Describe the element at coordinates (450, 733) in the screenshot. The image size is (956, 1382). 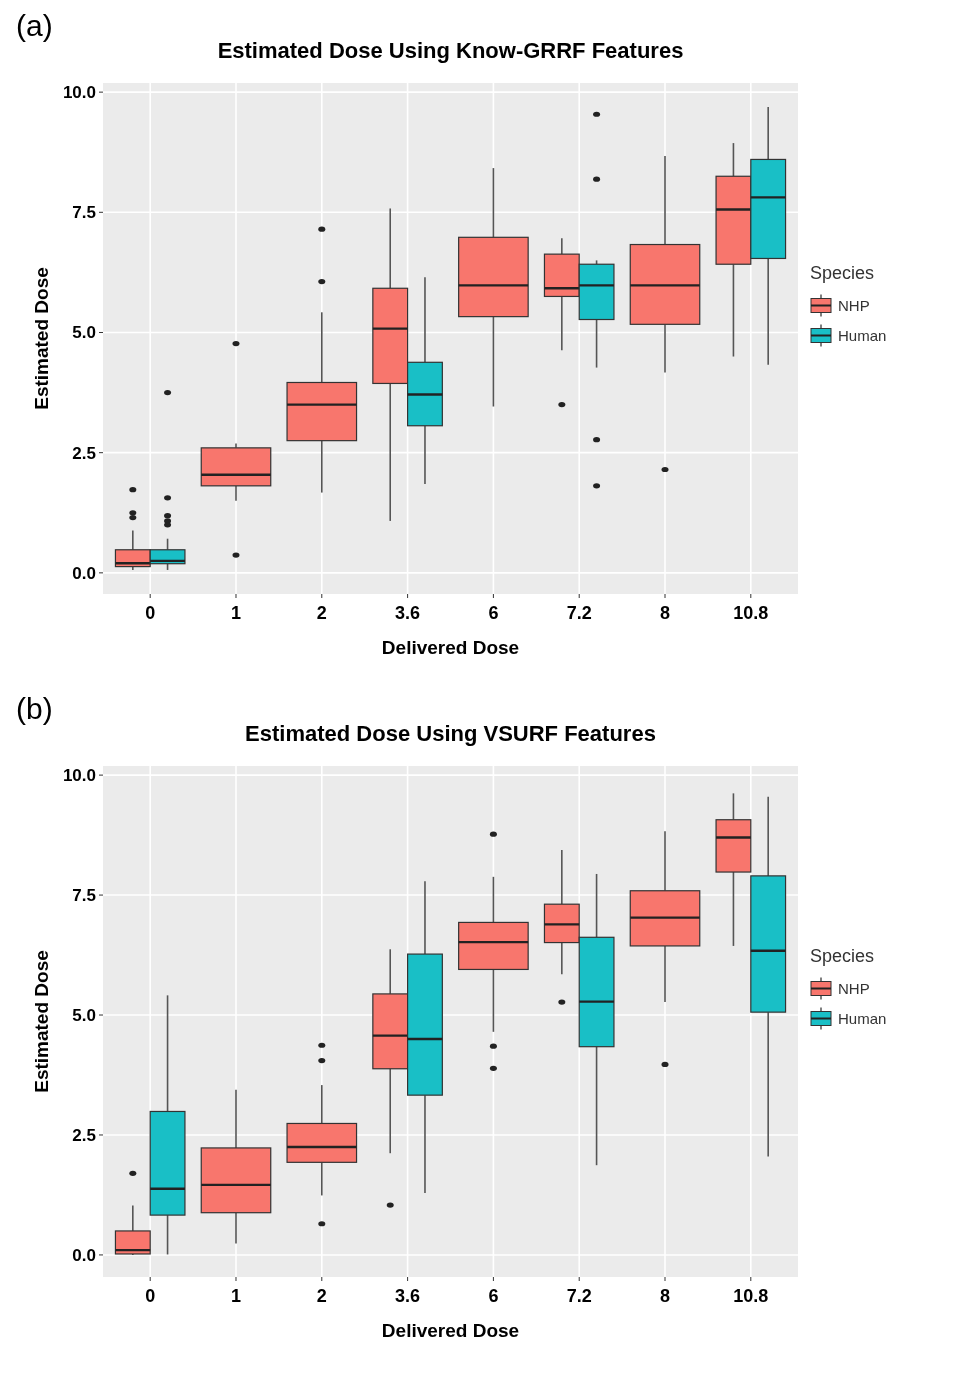
I see `chart-title: Estimated Dose Using VSURF Features` at that location.